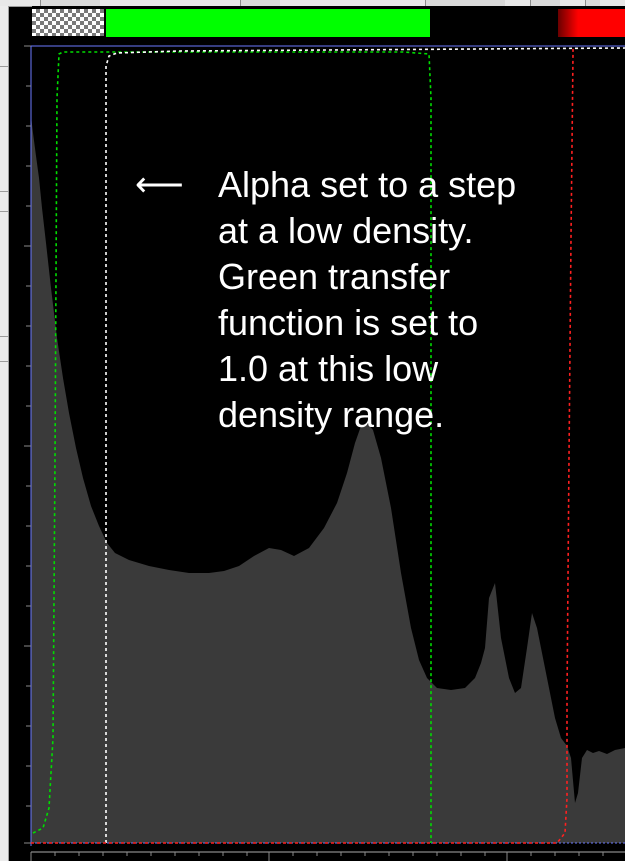 This screenshot has width=625, height=861. What do you see at coordinates (27, 444) in the screenshot?
I see `y-axis-ticks` at bounding box center [27, 444].